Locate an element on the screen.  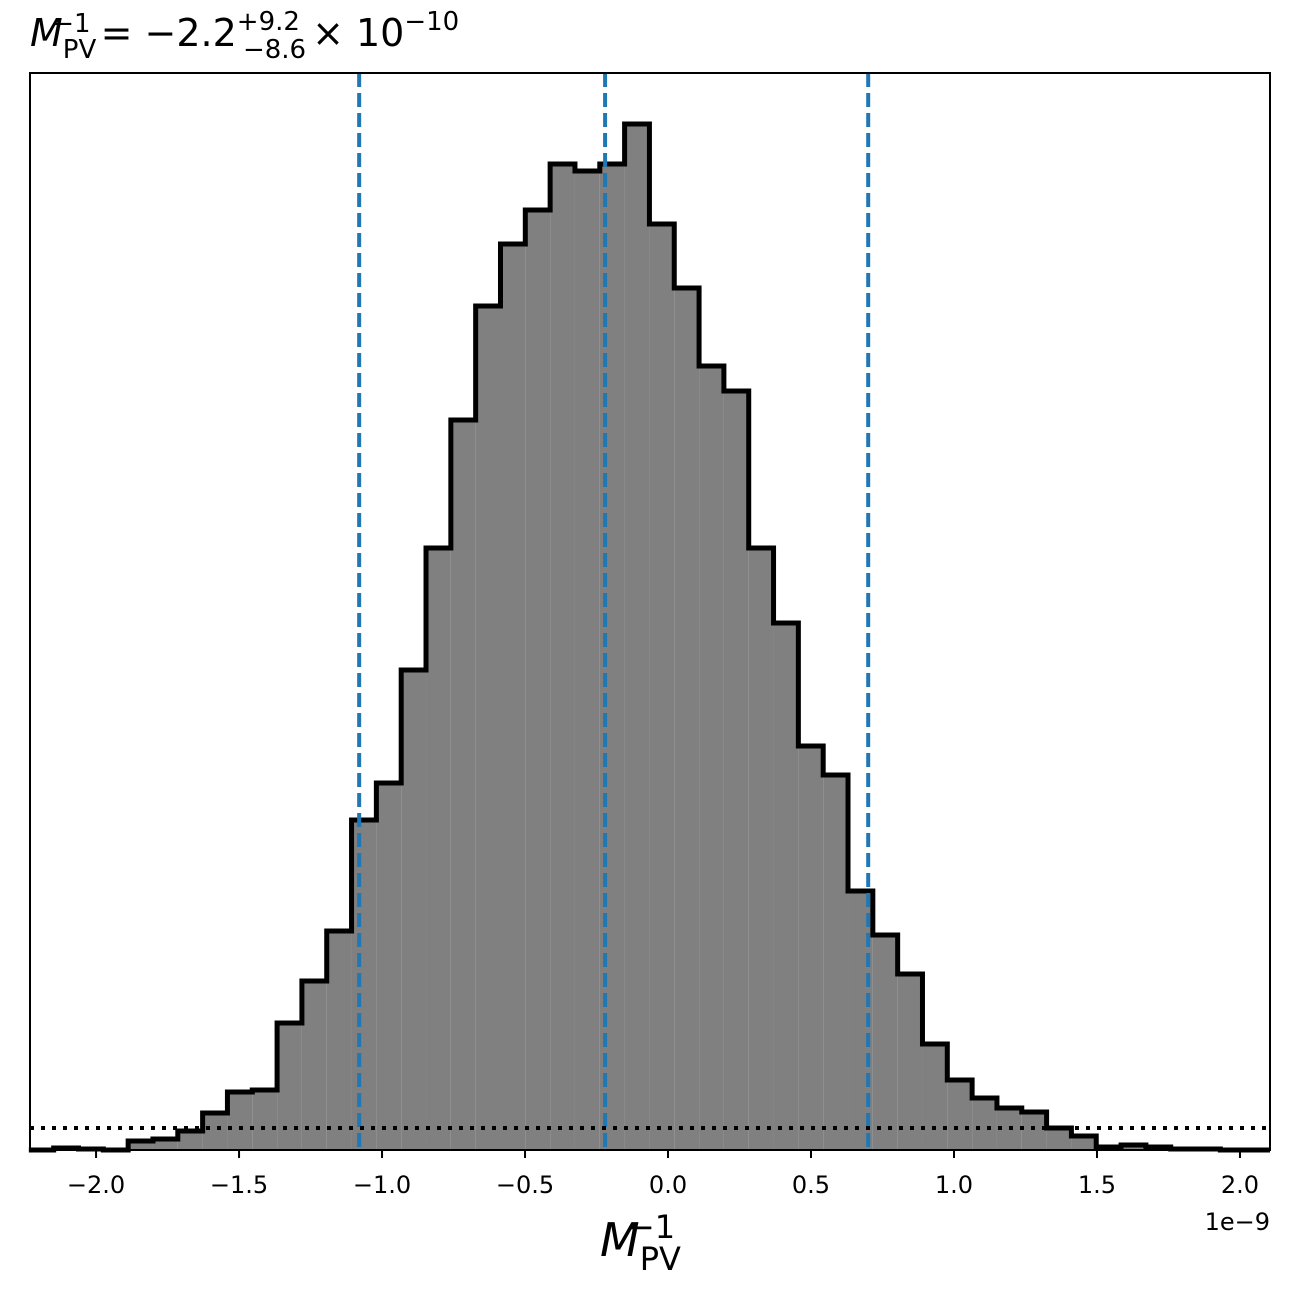
title-exponent: −10 is located at coordinates (431, 22).